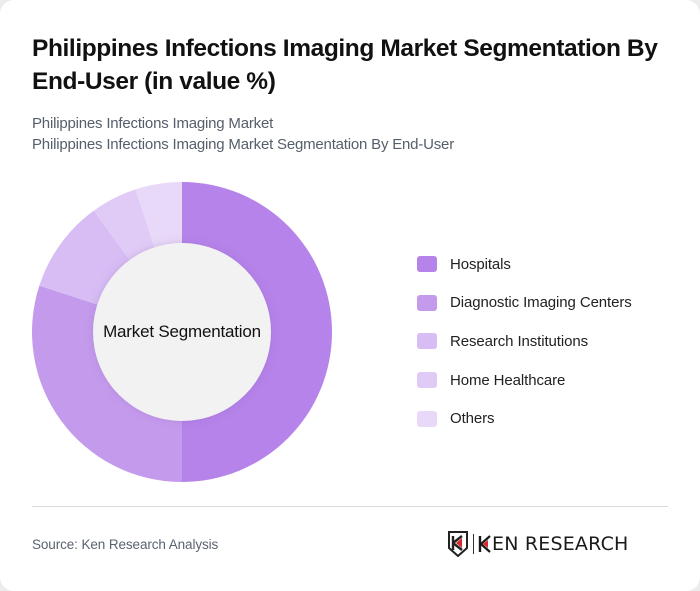 This screenshot has width=700, height=591. Describe the element at coordinates (480, 264) in the screenshot. I see `legend-label: Hospitals` at that location.